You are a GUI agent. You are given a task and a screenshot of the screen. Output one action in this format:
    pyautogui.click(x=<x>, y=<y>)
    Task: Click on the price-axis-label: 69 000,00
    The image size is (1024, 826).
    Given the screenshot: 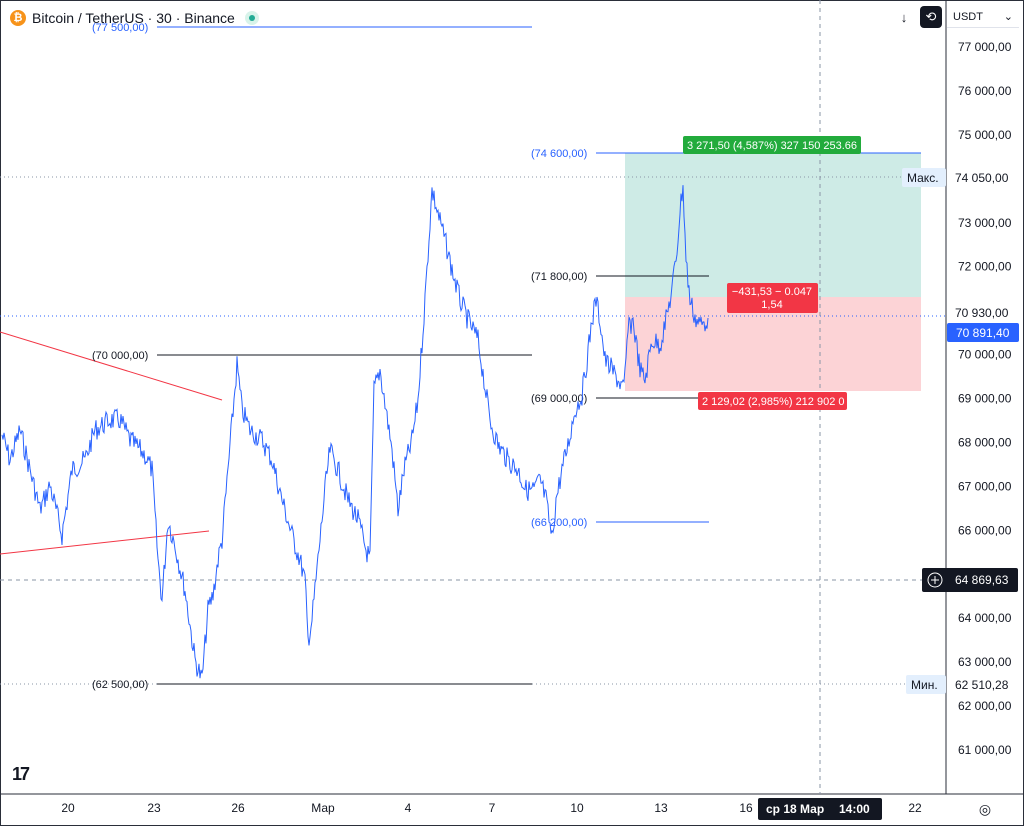 What is the action you would take?
    pyautogui.click(x=985, y=399)
    